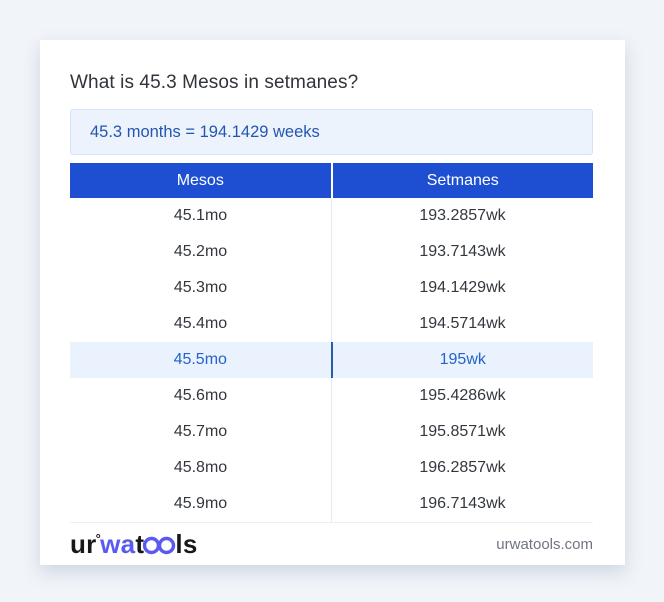 The height and width of the screenshot is (602, 664). I want to click on table-row: 45.2mo 193.7143wk, so click(331, 252).